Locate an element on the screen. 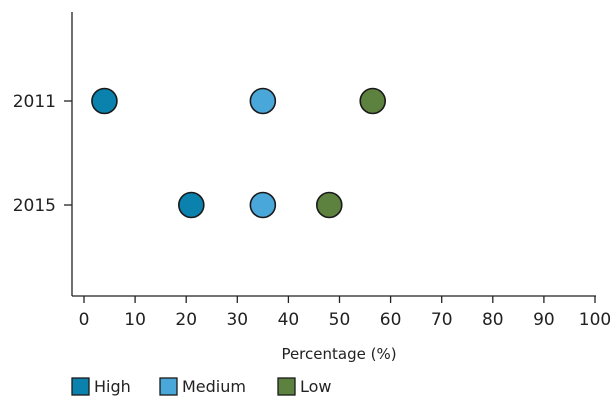  point-low-2011 is located at coordinates (373, 101).